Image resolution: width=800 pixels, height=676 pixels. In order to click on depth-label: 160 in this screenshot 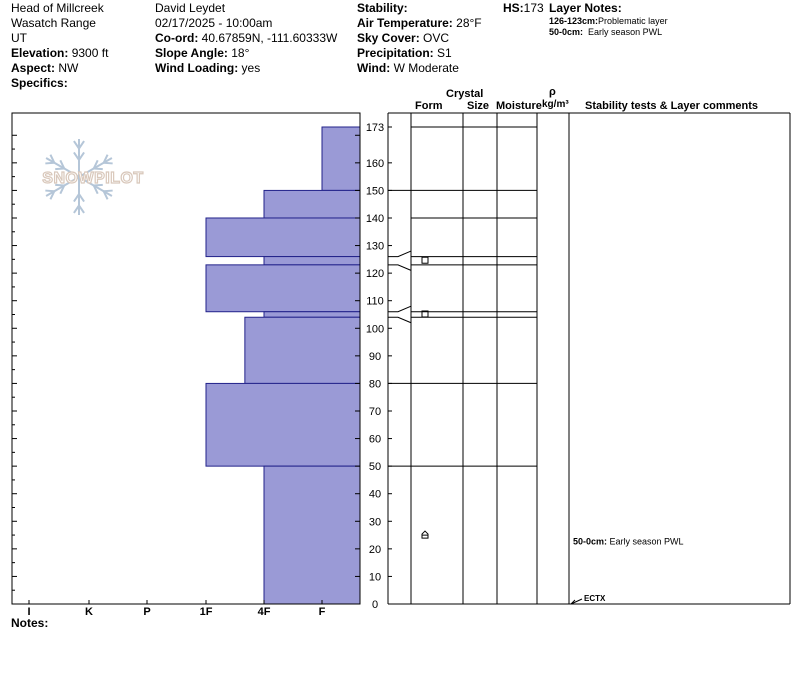, I will do `click(375, 164)`.